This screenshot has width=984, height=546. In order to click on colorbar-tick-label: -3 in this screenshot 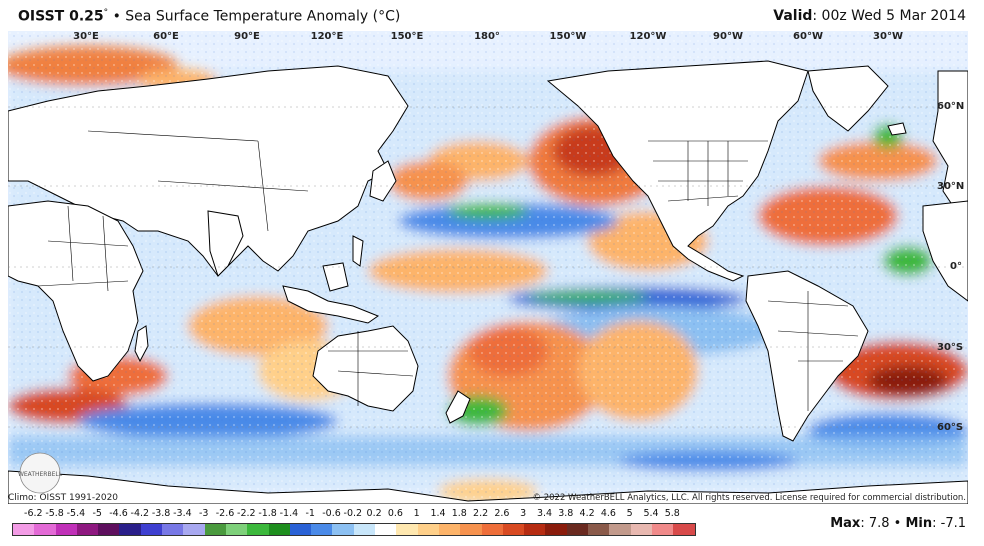, I will do `click(203, 513)`.